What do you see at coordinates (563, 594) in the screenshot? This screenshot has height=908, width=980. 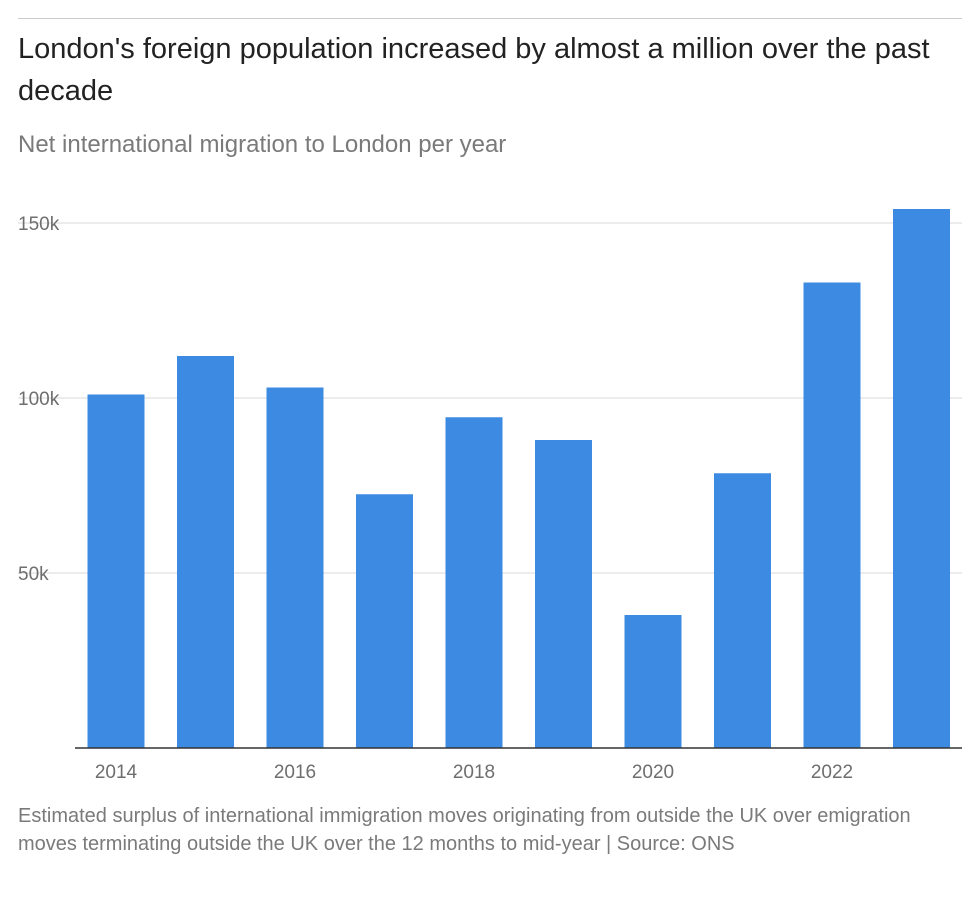 I see `bar-2019` at bounding box center [563, 594].